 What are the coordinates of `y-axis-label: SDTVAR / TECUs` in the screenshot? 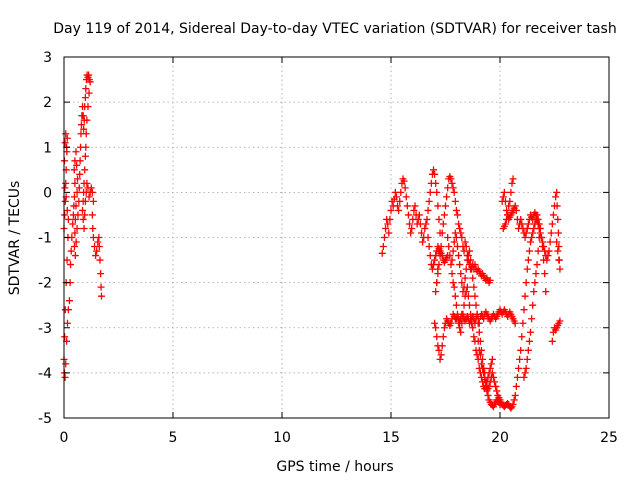 It's located at (15, 238).